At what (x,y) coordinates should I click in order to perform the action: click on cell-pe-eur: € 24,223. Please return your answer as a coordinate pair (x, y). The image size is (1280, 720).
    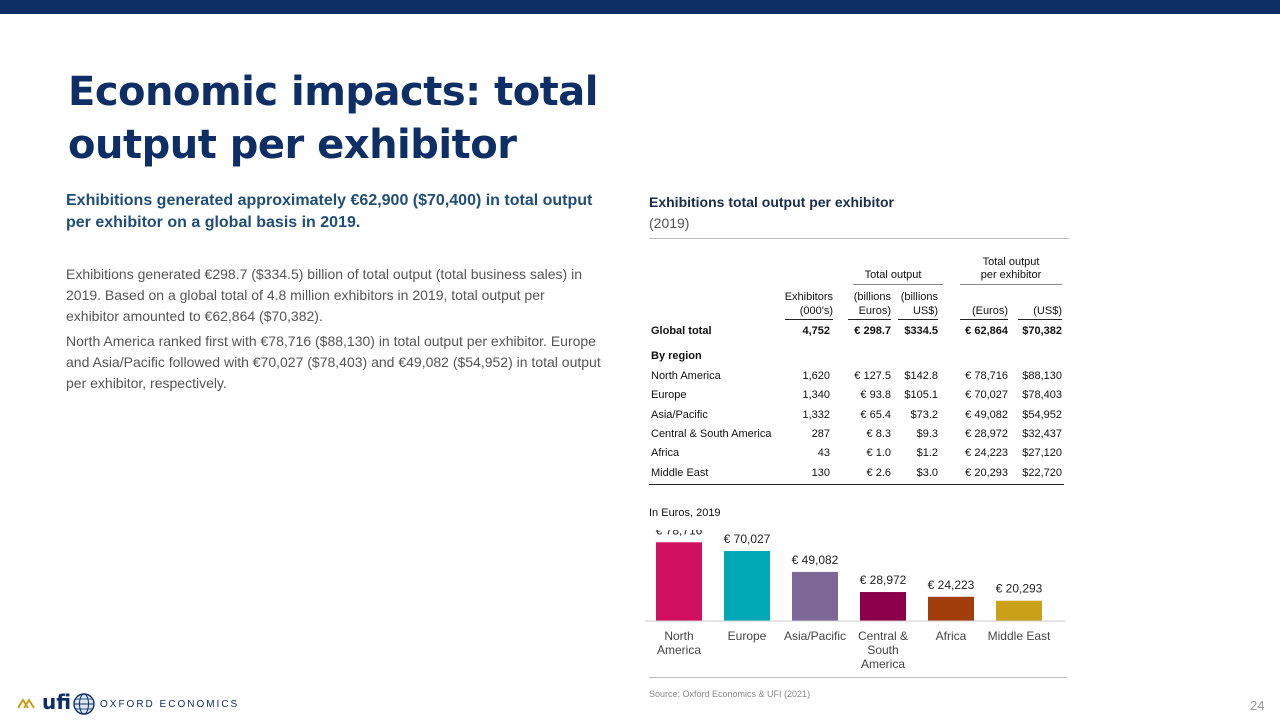
    Looking at the image, I should click on (986, 453).